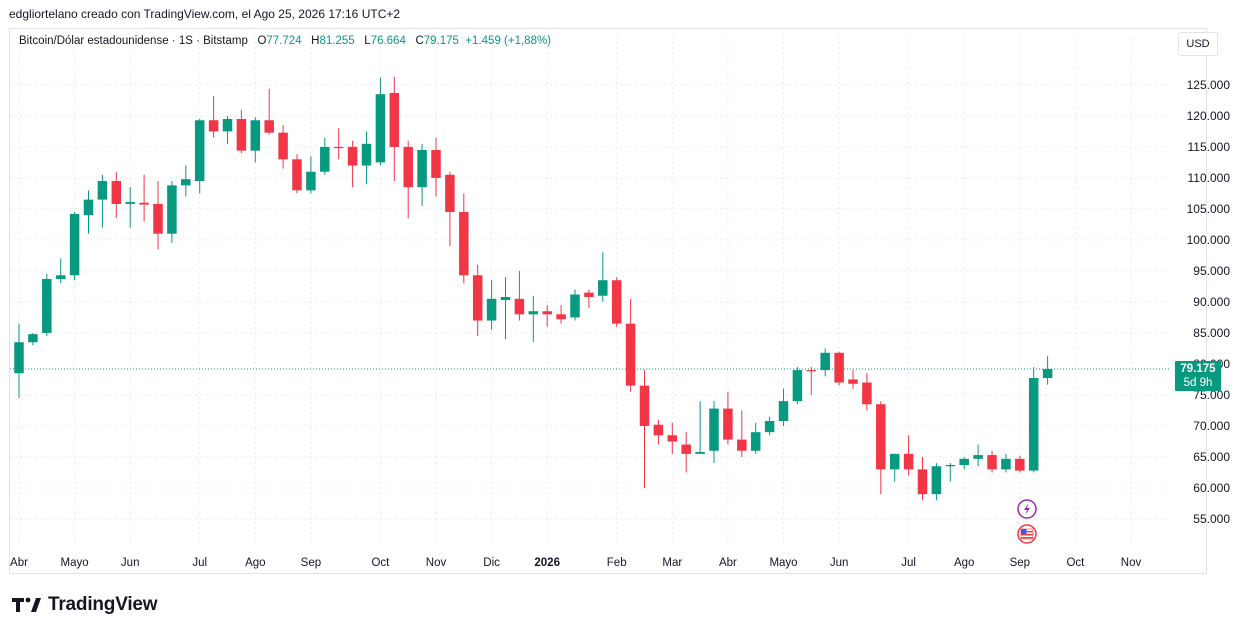 The image size is (1246, 635). What do you see at coordinates (441, 41) in the screenshot?
I see `close-value: 79.175` at bounding box center [441, 41].